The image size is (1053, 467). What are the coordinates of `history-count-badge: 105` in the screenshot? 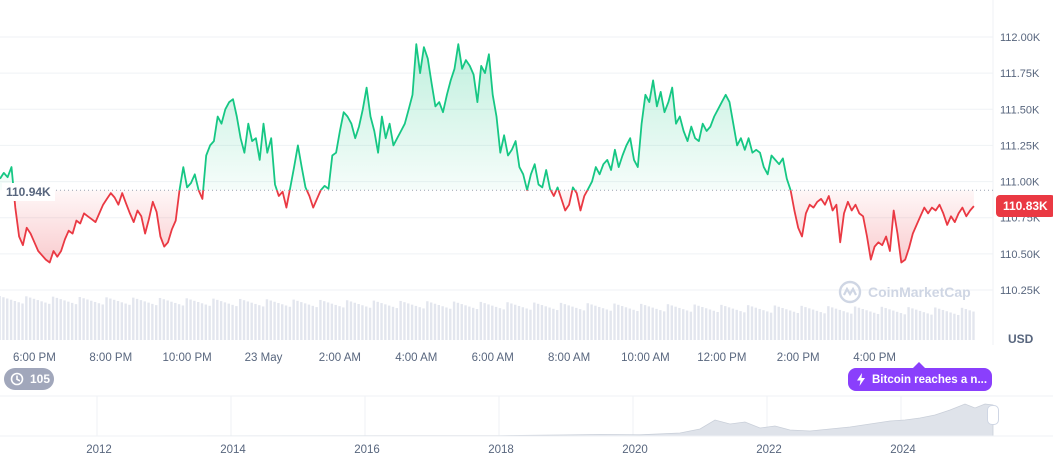 It's located at (29, 379).